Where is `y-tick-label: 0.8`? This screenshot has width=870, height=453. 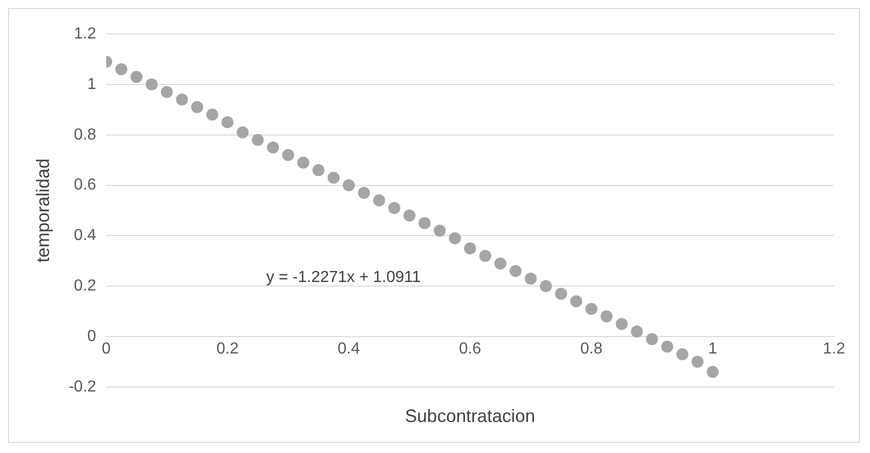
y-tick-label: 0.8 is located at coordinates (85, 135).